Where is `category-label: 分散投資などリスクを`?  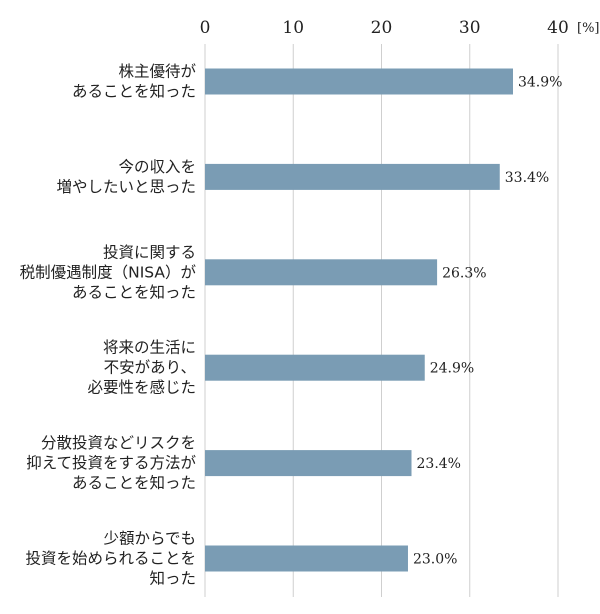 category-label: 分散投資などリスクを is located at coordinates (118, 443).